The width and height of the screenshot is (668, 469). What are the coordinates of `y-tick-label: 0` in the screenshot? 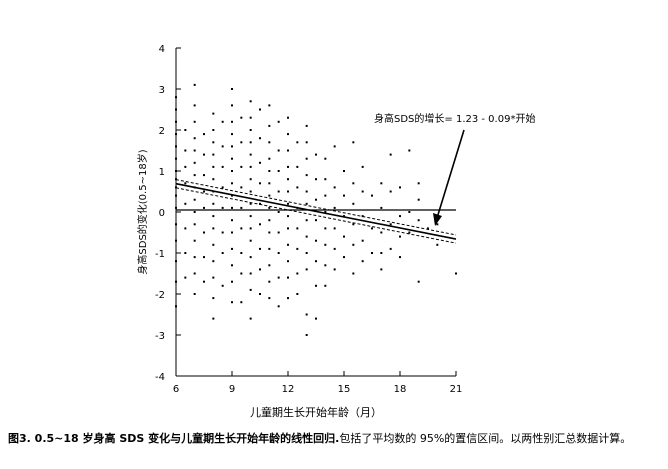 It's located at (162, 213).